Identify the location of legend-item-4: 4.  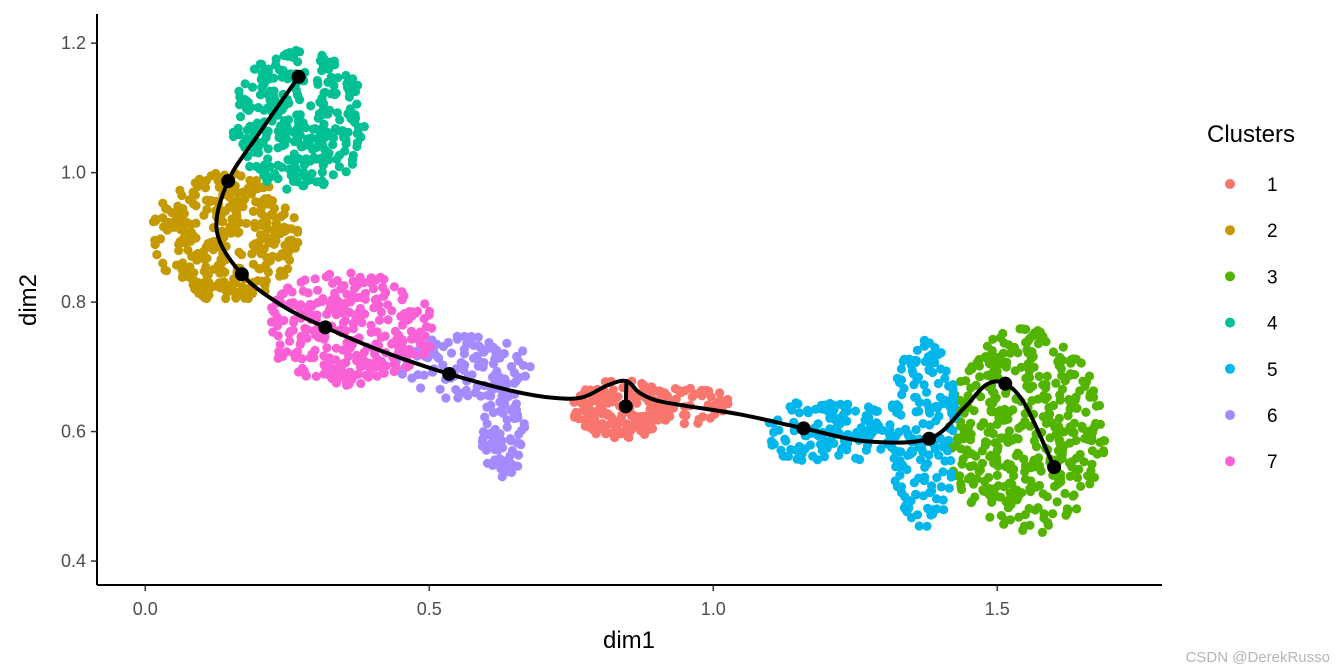
(1251, 324).